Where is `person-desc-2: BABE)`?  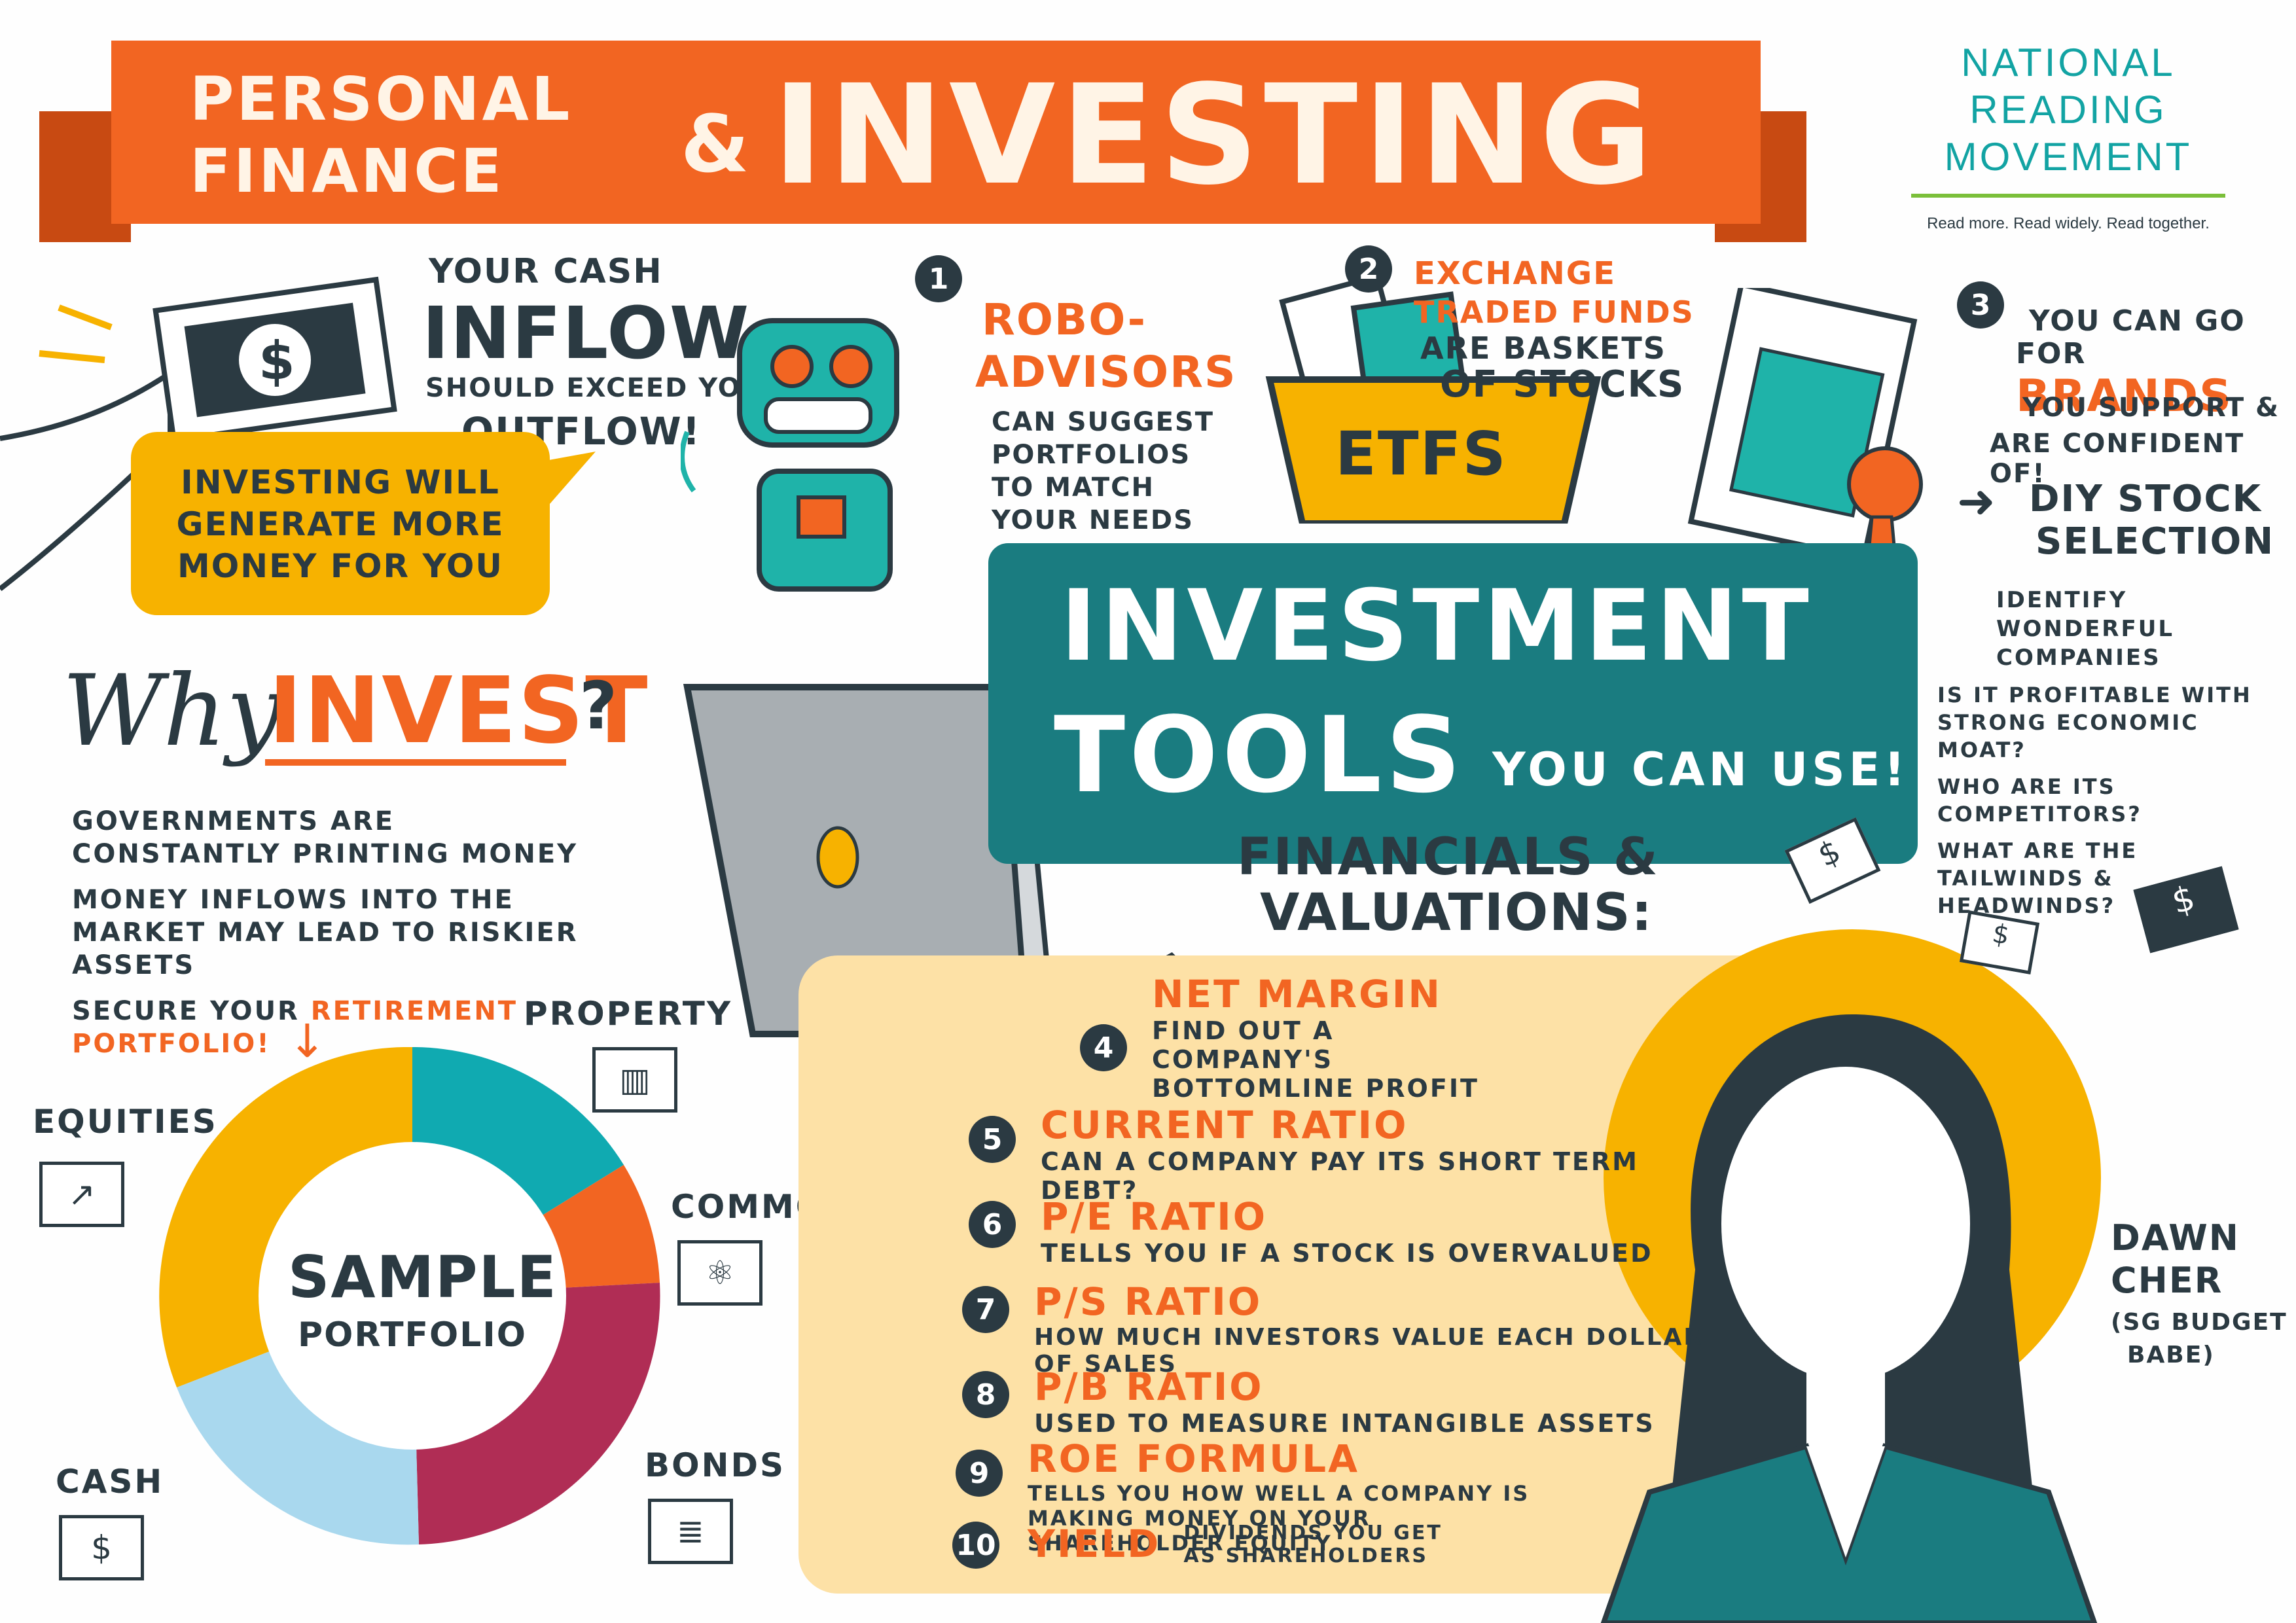 person-desc-2: BABE) is located at coordinates (2171, 1355).